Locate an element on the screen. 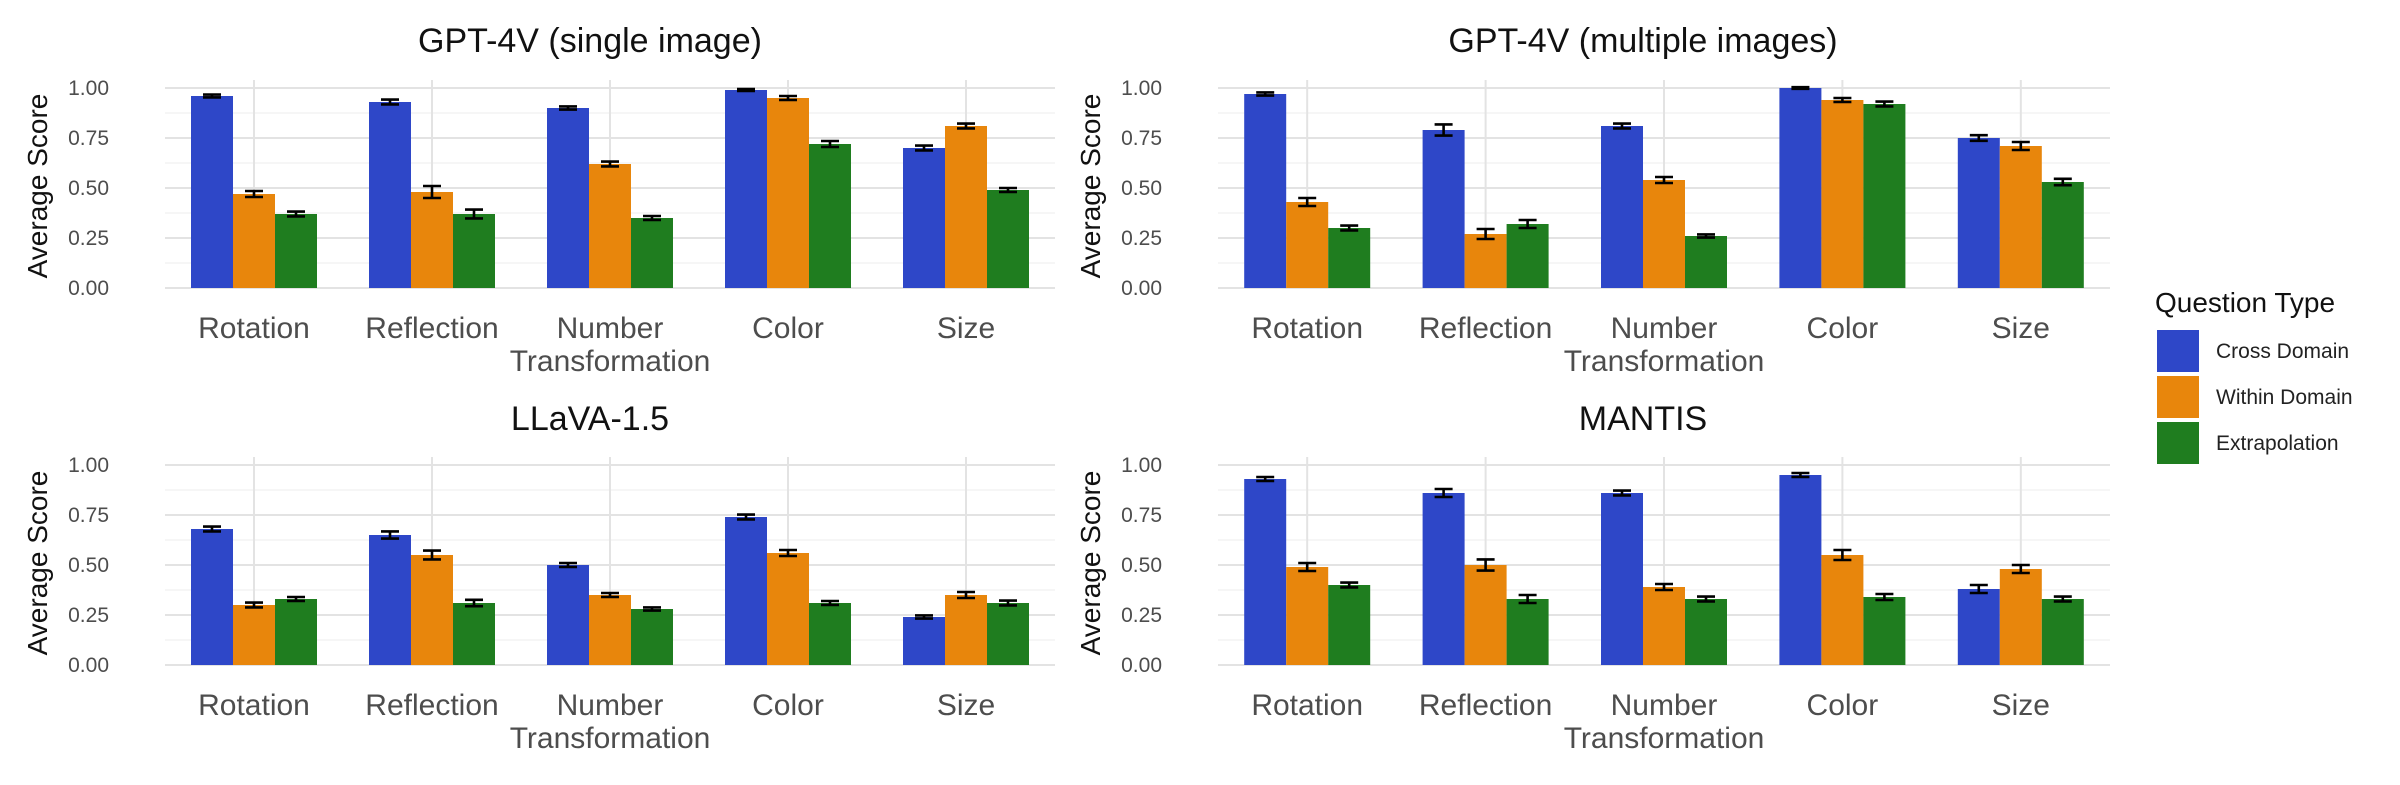 Image resolution: width=2400 pixels, height=785 pixels. panel-title: MANTIS is located at coordinates (1643, 419).